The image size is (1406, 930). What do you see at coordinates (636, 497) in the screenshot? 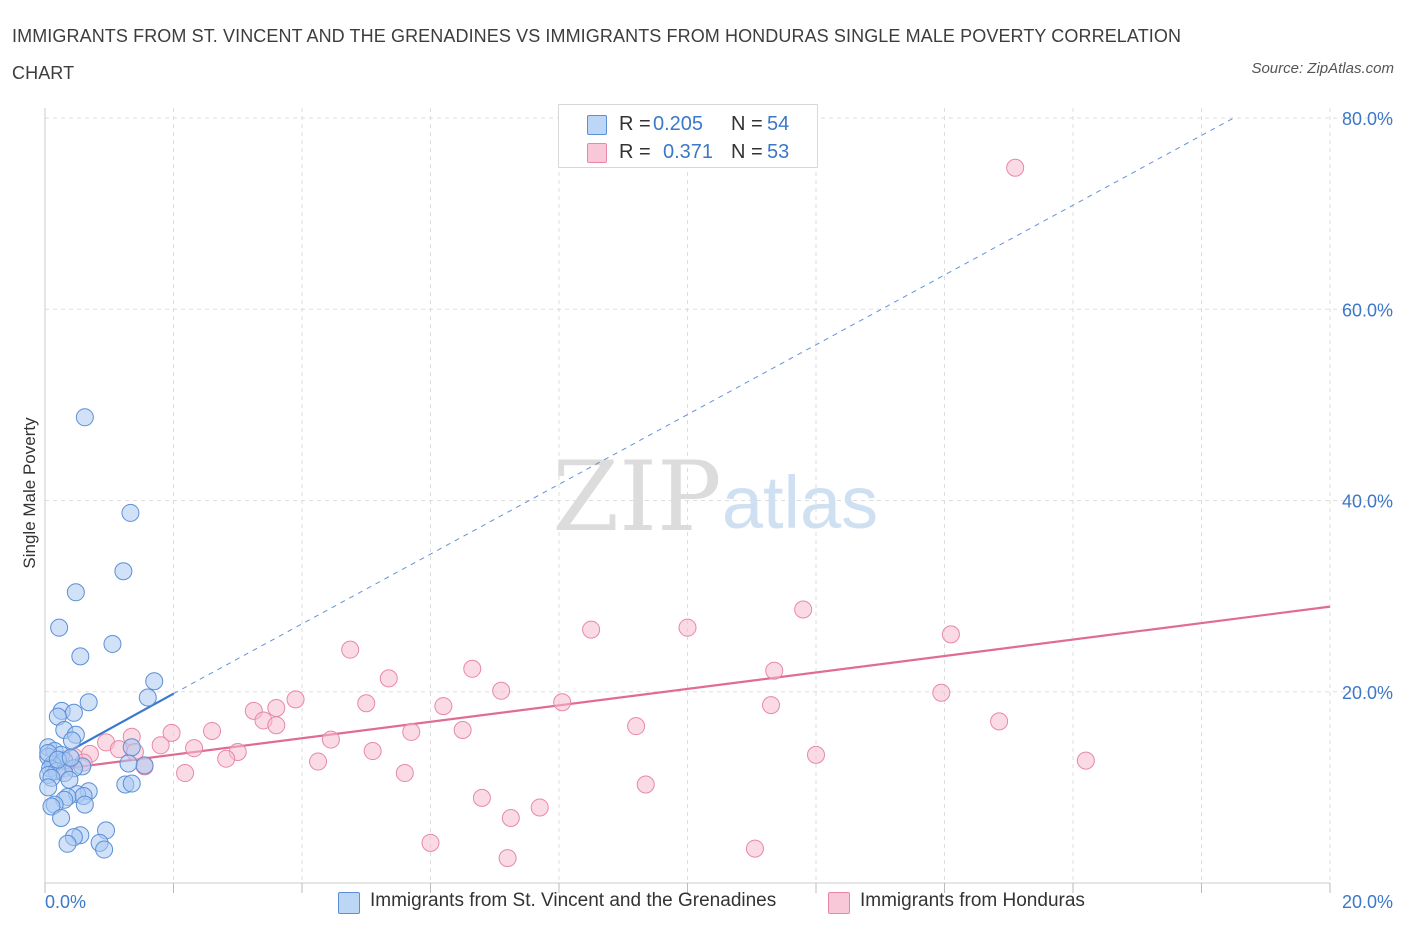
I see `watermark-zip: ZIP` at bounding box center [636, 497].